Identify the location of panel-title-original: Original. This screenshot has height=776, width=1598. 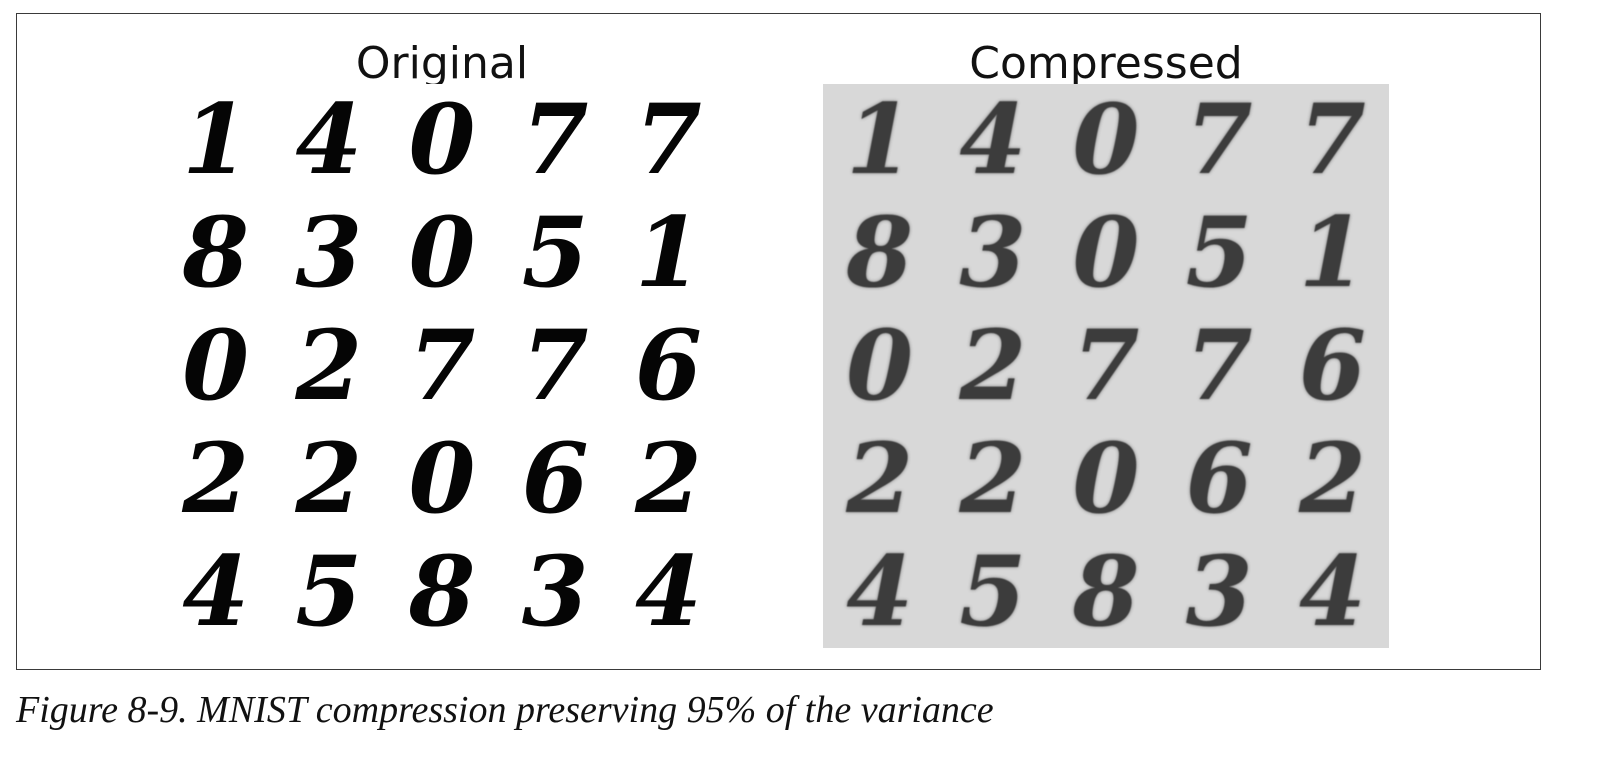
(442, 63).